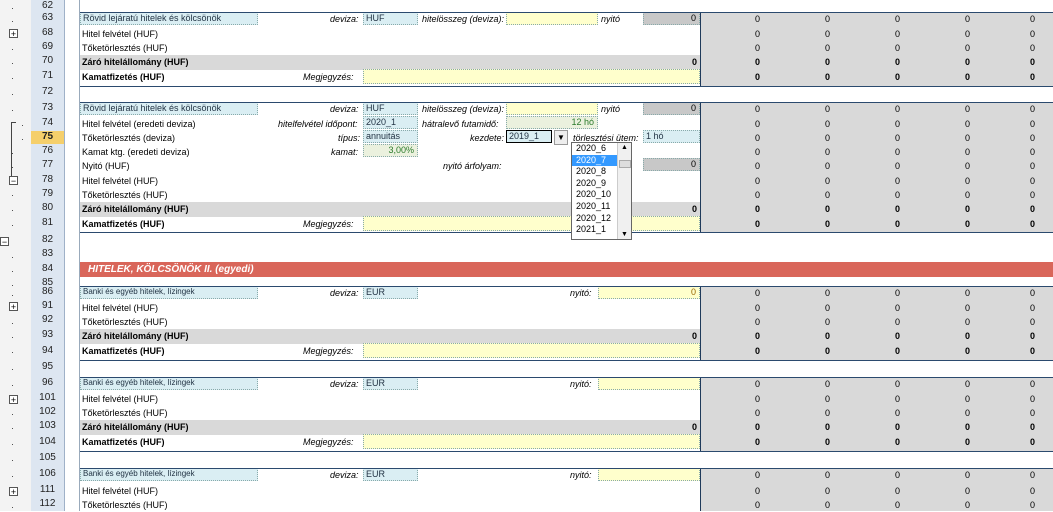 This screenshot has width=1053, height=512. What do you see at coordinates (390, 474) in the screenshot?
I see `deviza-field: EUR` at bounding box center [390, 474].